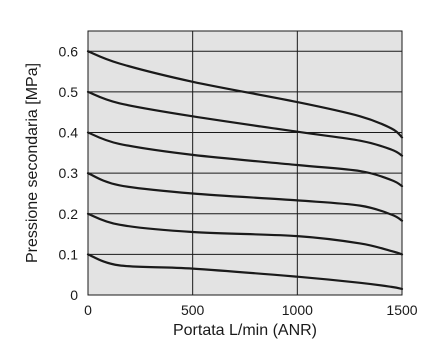 Image resolution: width=429 pixels, height=359 pixels. Describe the element at coordinates (69, 92) in the screenshot. I see `y-tick-label: 0.5` at that location.